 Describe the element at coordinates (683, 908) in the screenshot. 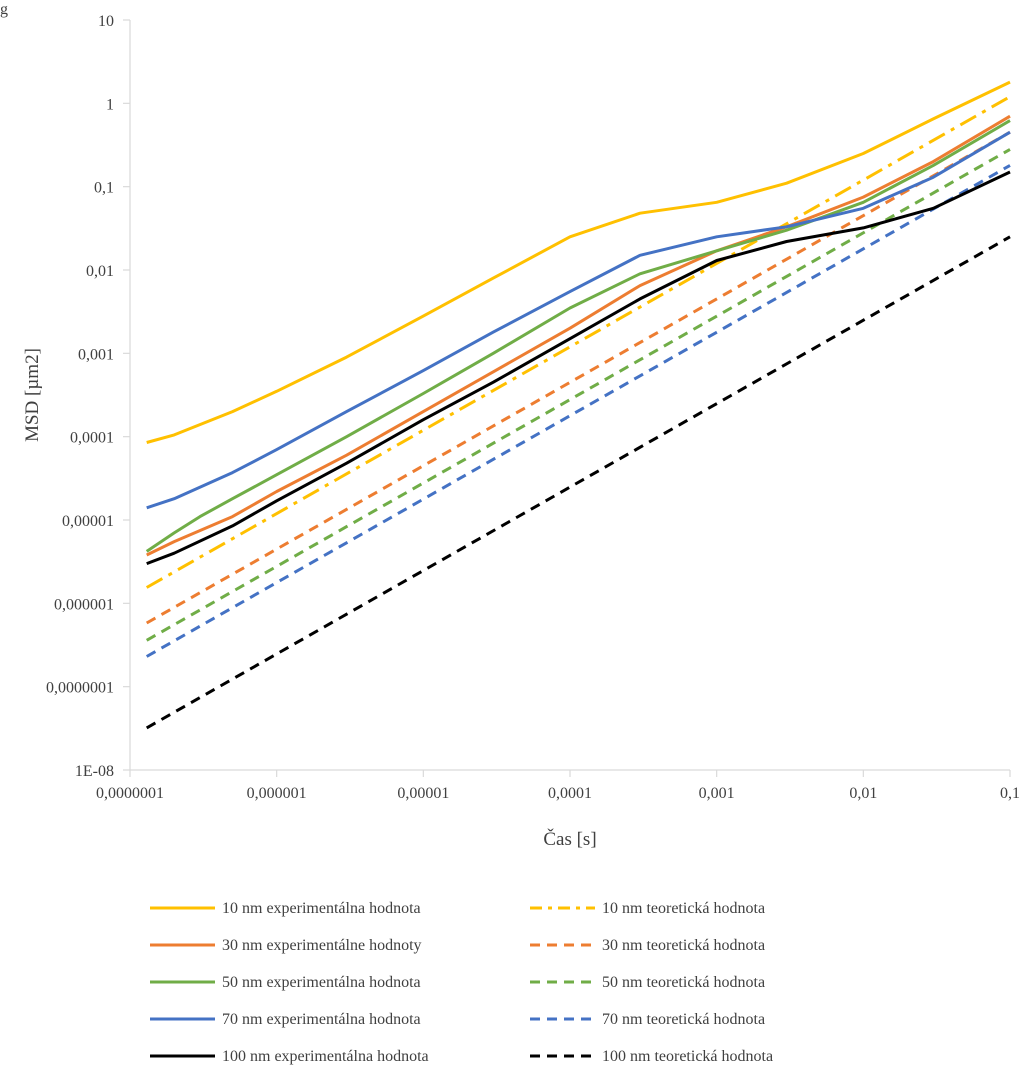

I see `legend-label: 10 nm teoretická hodnota` at that location.